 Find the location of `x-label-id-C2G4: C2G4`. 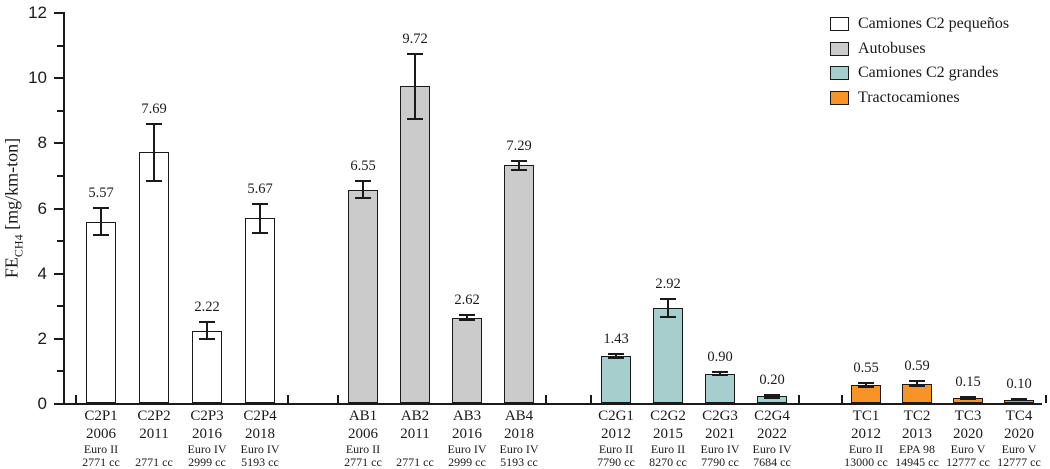

x-label-id-C2G4: C2G4 is located at coordinates (772, 416).